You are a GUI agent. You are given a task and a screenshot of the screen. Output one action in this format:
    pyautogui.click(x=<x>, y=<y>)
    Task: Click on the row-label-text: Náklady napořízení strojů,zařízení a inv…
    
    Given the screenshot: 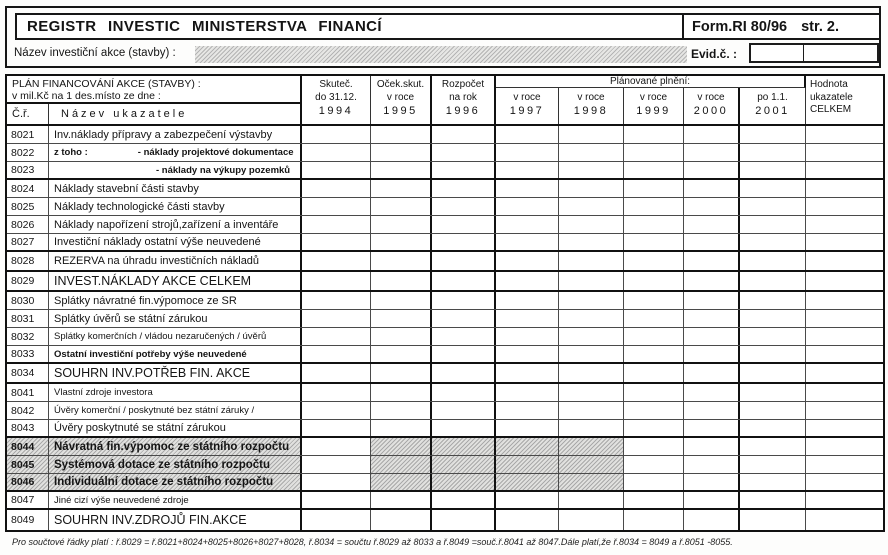 What is the action you would take?
    pyautogui.click(x=166, y=224)
    